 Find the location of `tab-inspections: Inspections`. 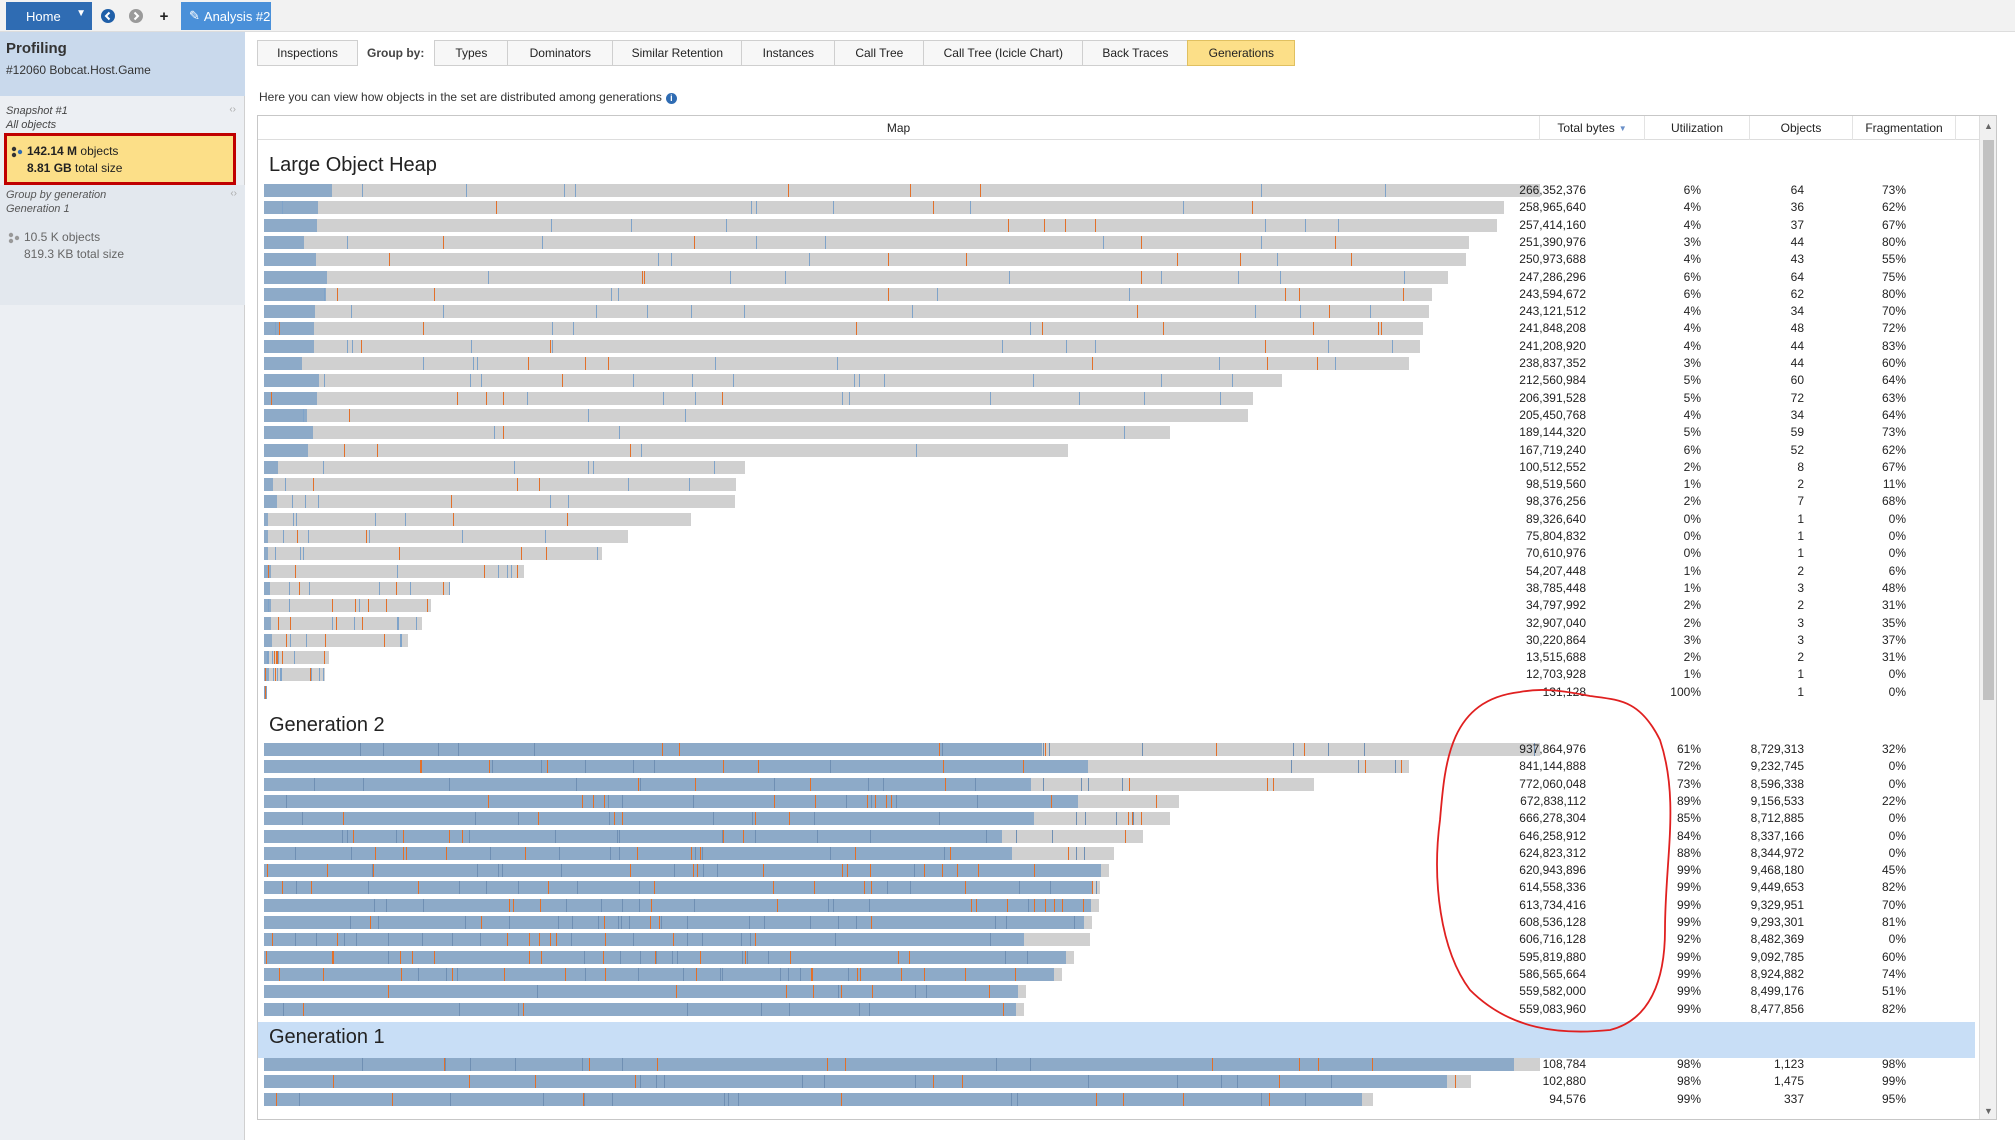

tab-inspections: Inspections is located at coordinates (307, 53).